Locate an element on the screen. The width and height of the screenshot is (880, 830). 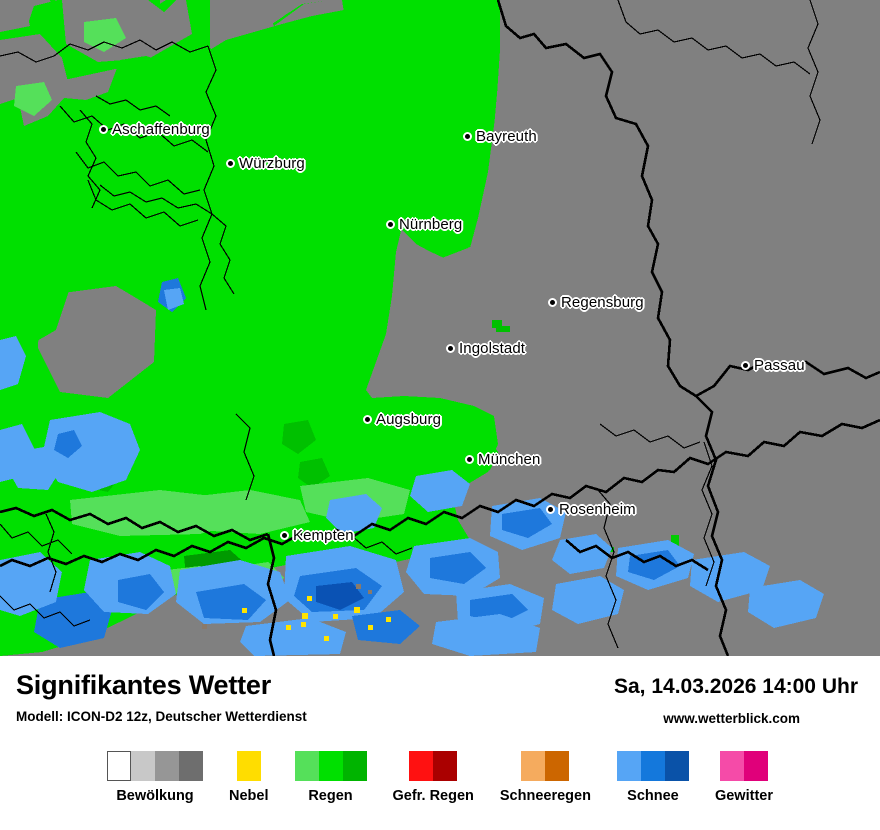
city-marker-rosenheim: Rosenheim is located at coordinates (591, 509).